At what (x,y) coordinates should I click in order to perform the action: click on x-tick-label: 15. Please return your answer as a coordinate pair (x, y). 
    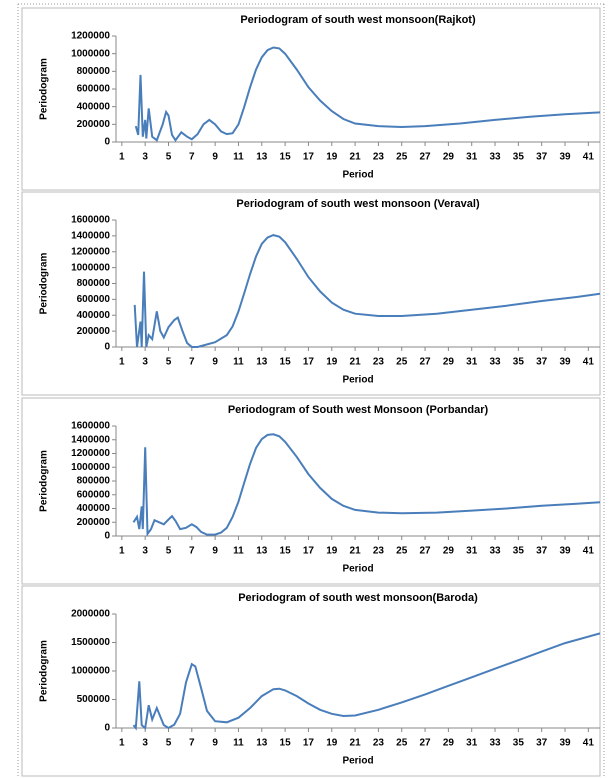
    Looking at the image, I should click on (286, 362).